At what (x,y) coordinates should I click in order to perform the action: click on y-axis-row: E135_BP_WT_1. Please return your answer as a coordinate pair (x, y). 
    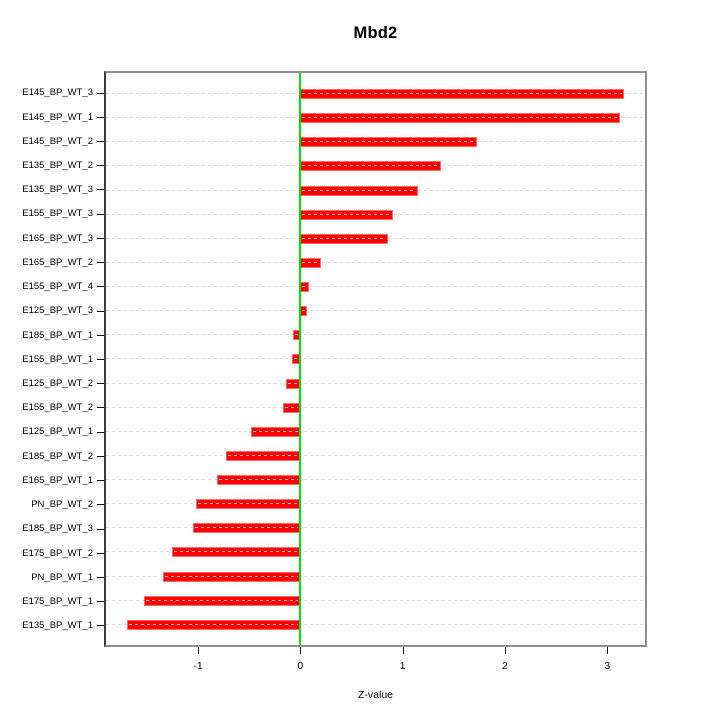
    Looking at the image, I should click on (52, 626).